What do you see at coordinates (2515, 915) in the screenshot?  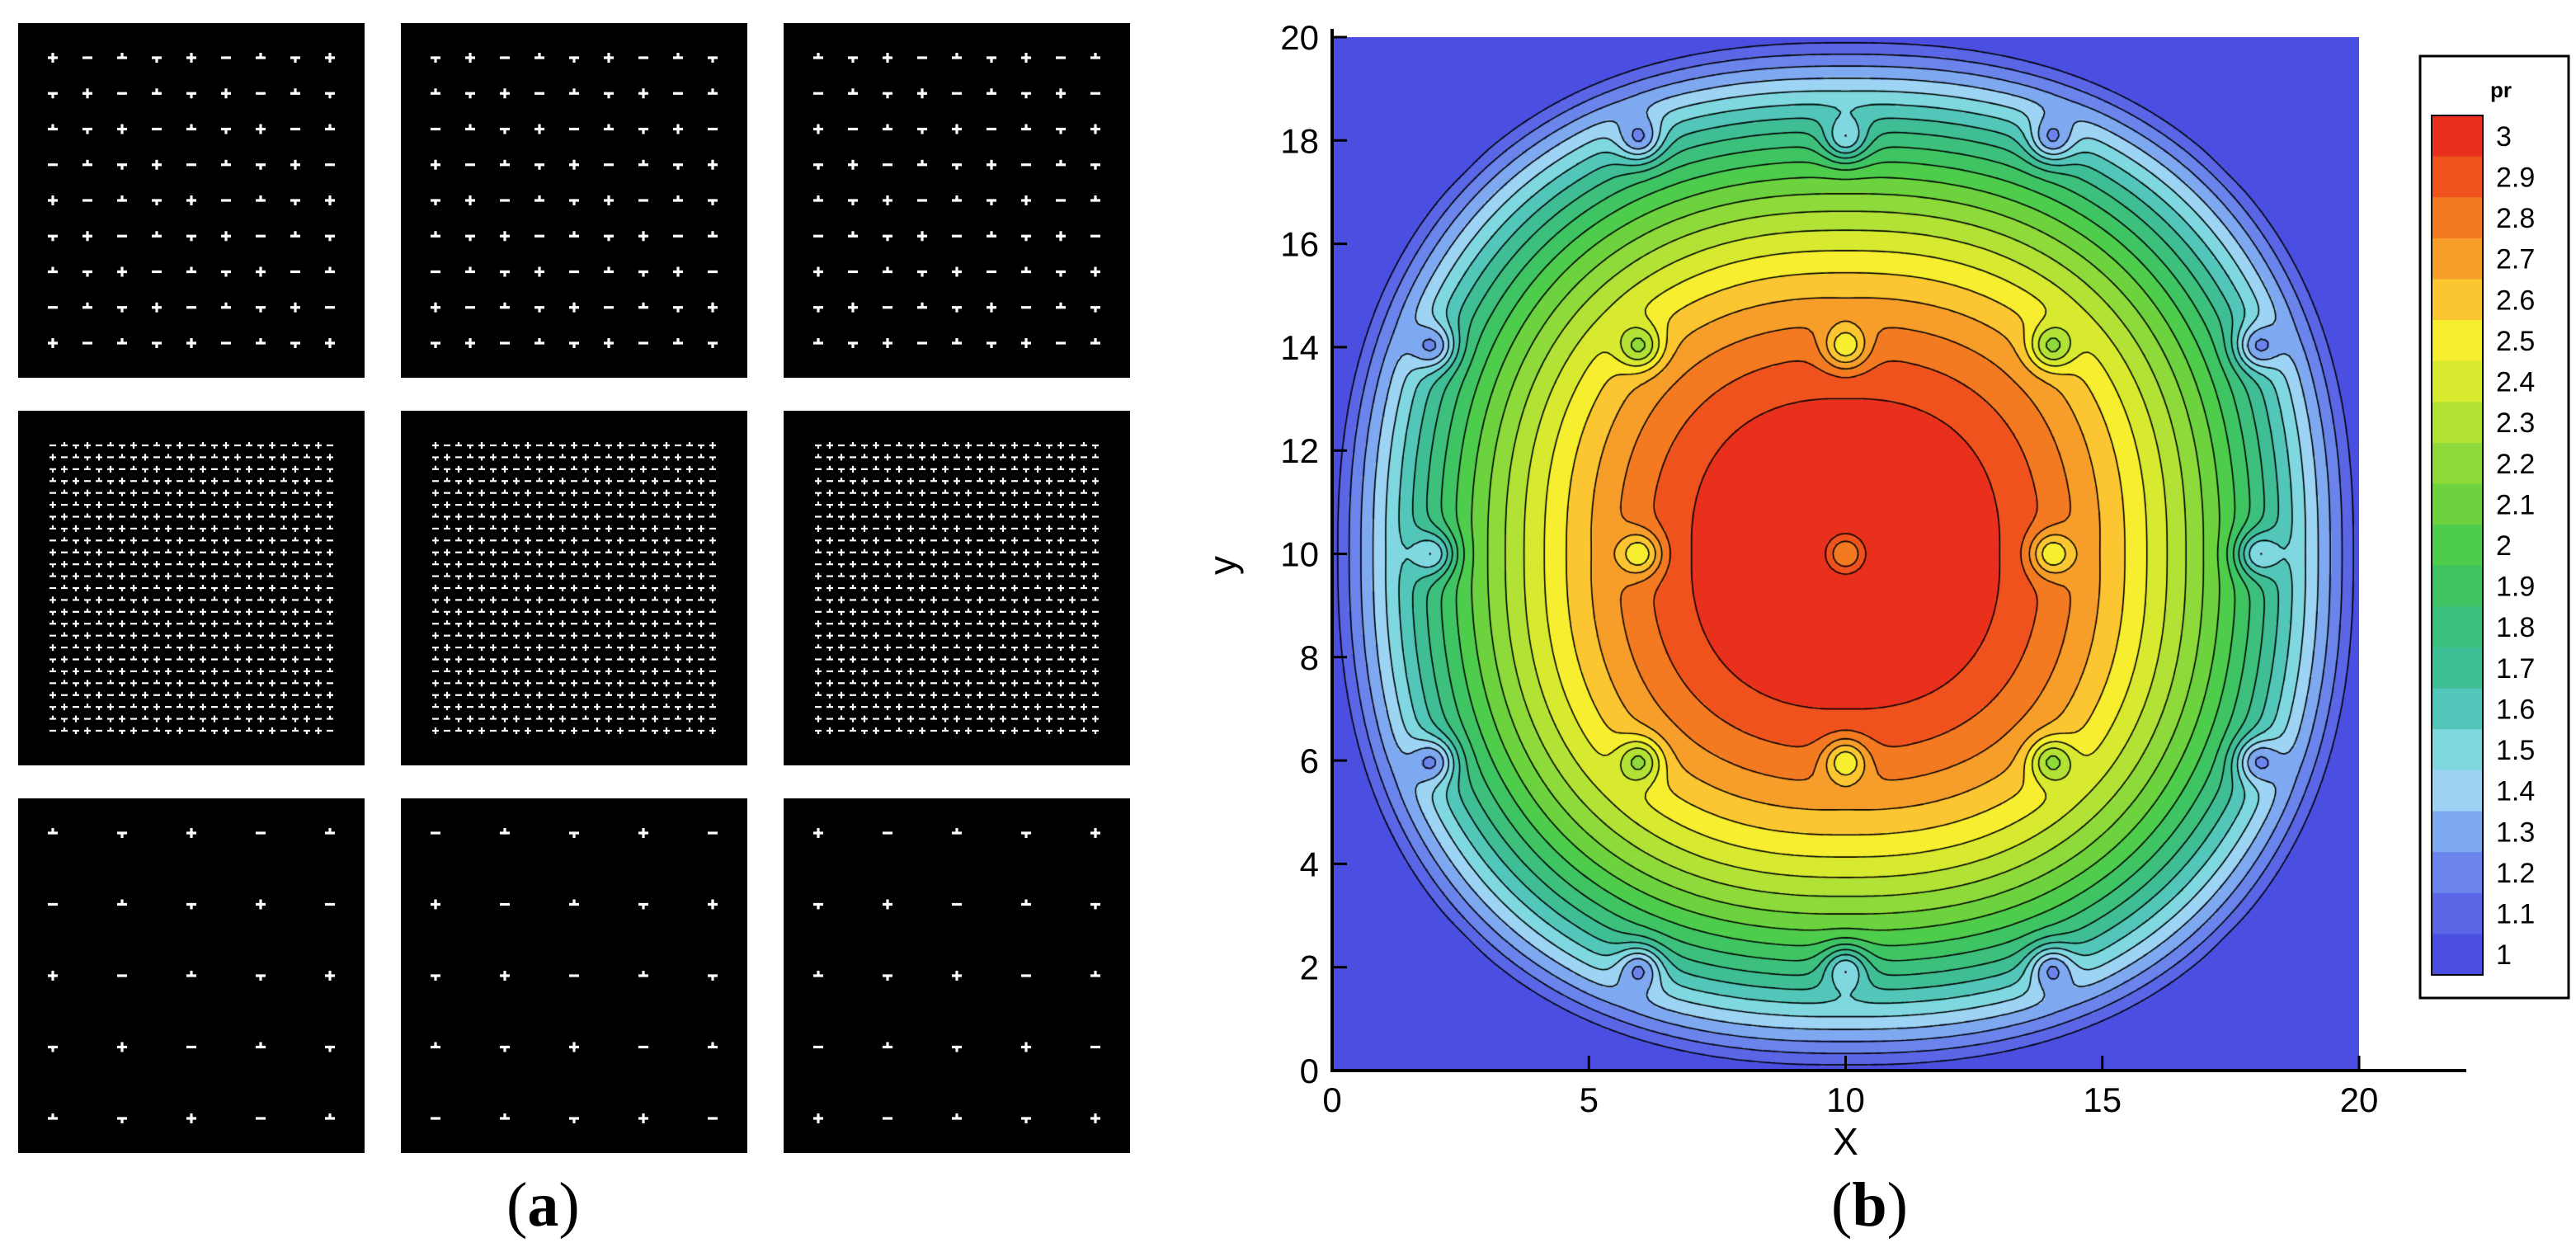 I see `colorbar-label-1.1: 1.1` at bounding box center [2515, 915].